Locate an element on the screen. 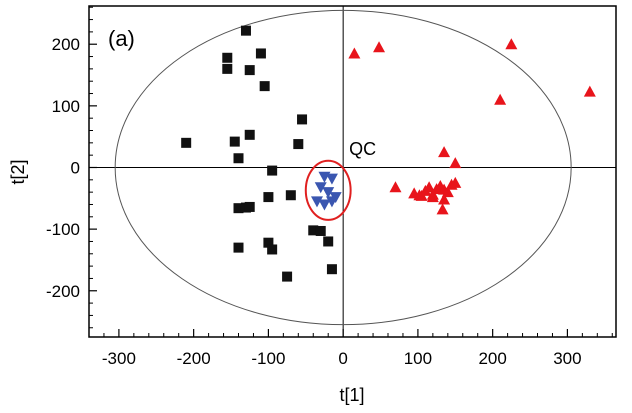 The height and width of the screenshot is (413, 632). qc-highlight-ellipse is located at coordinates (328, 190).